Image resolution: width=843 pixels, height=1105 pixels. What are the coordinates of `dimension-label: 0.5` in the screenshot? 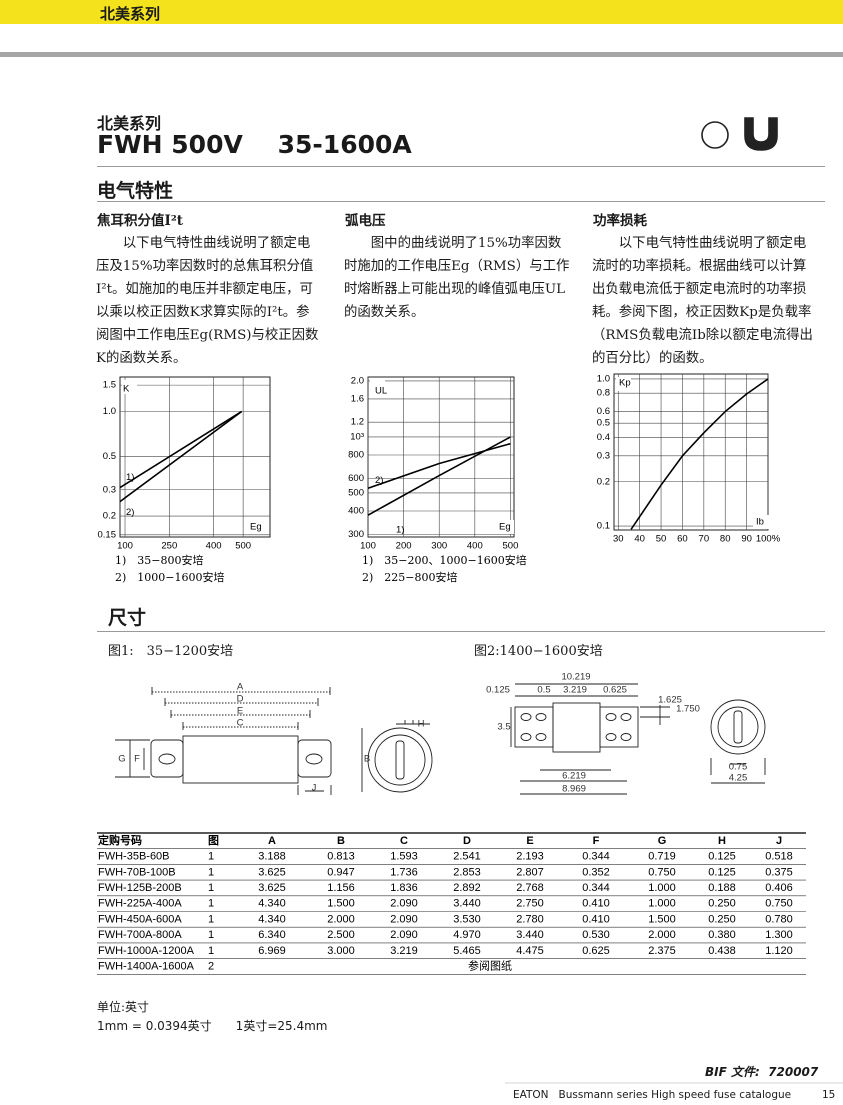 It's located at (543, 690).